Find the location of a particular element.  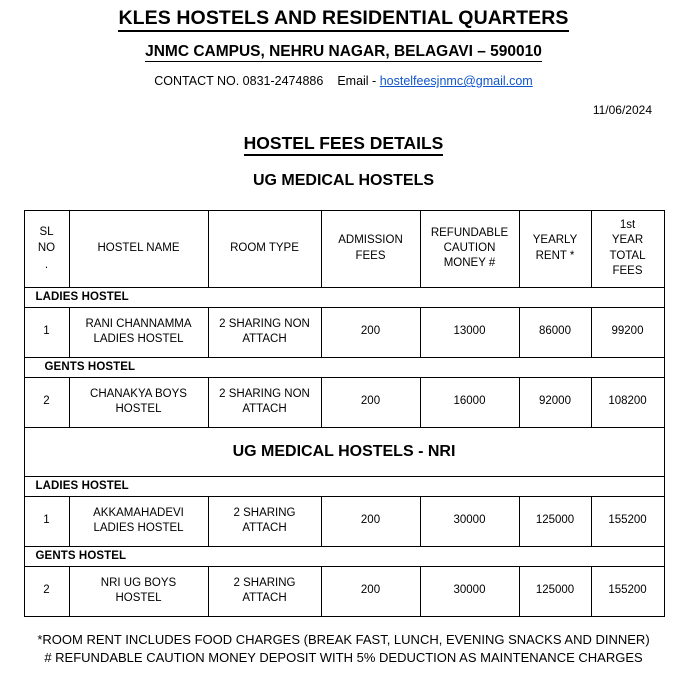

section-band-gents-hostel-nri: GENTS HOSTEL is located at coordinates (344, 556).